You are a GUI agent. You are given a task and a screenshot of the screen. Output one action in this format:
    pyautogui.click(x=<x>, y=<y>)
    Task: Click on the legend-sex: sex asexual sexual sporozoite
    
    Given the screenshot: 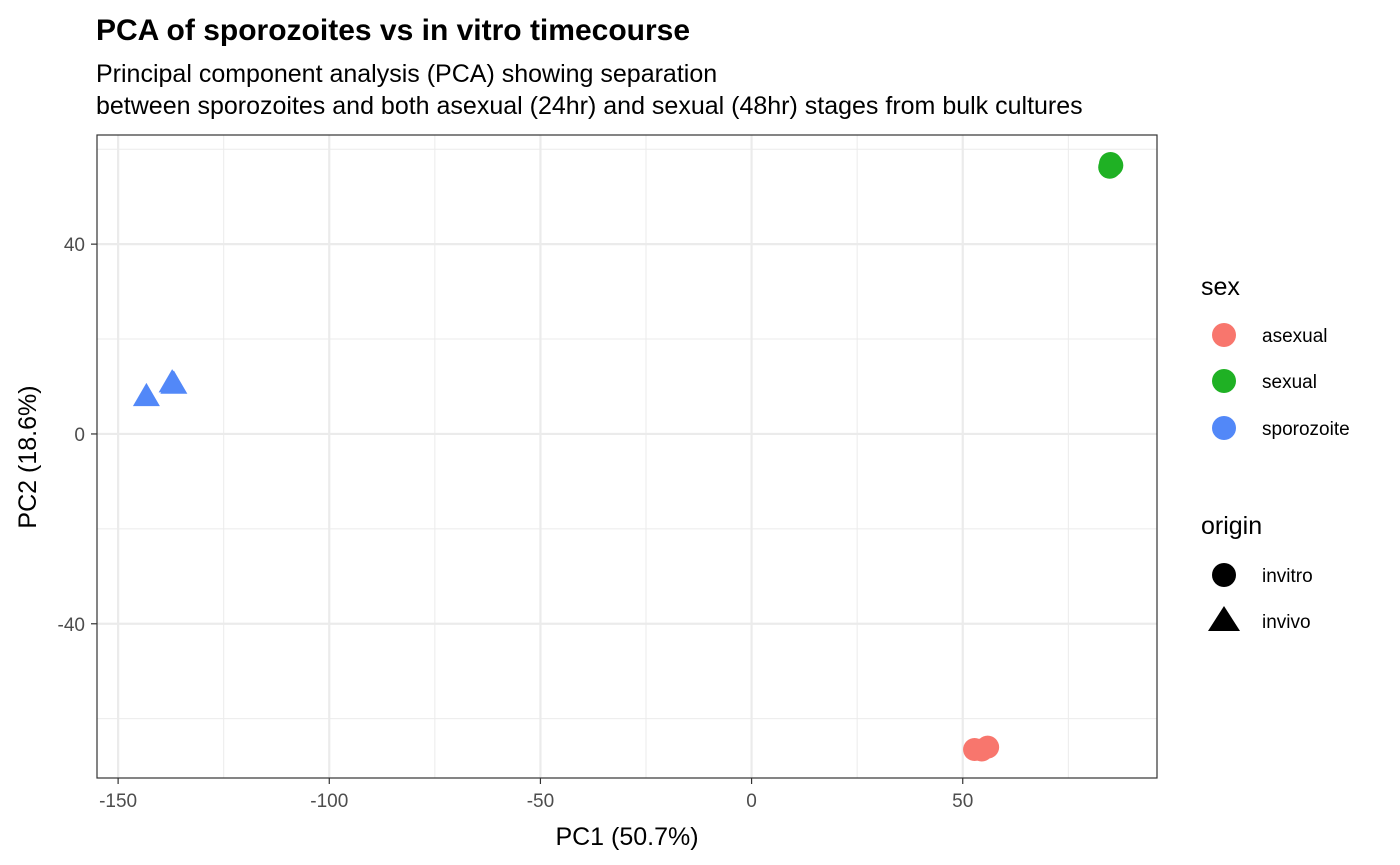 What is the action you would take?
    pyautogui.click(x=1275, y=356)
    